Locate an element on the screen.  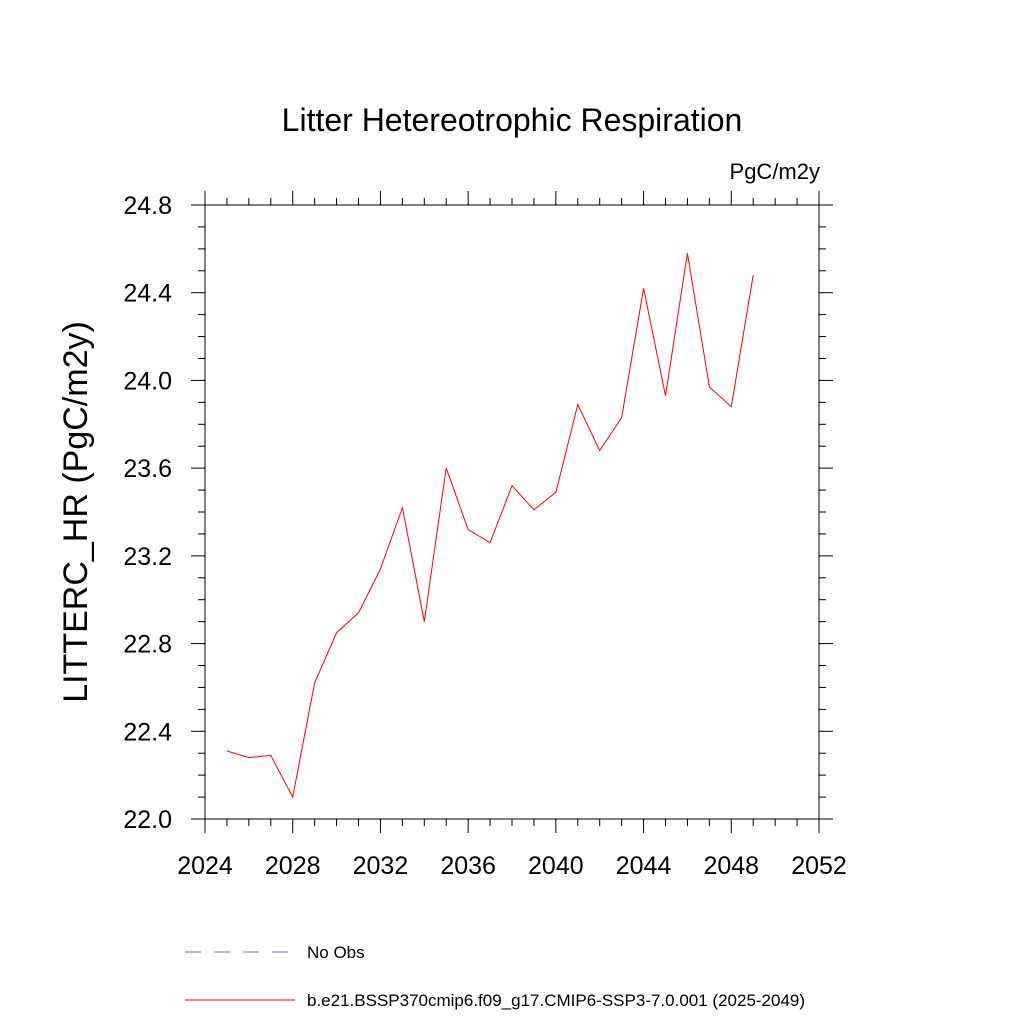
y-tick-label: 23.6 is located at coordinates (147, 469).